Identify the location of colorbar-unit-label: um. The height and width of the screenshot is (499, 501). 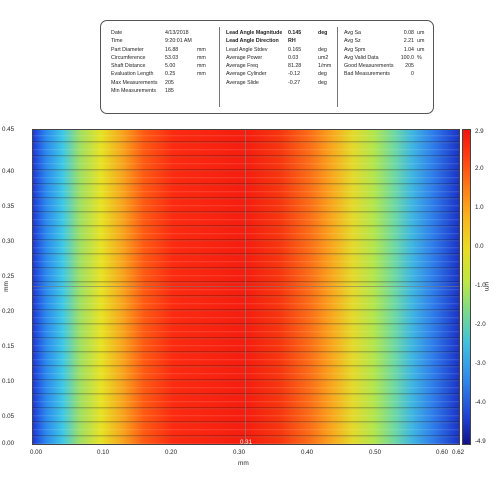
(487, 286).